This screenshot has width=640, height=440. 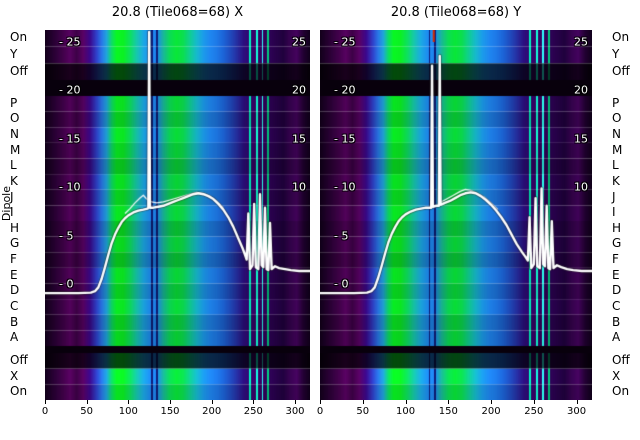 I want to click on dipole-row-label-right: H, so click(x=617, y=227).